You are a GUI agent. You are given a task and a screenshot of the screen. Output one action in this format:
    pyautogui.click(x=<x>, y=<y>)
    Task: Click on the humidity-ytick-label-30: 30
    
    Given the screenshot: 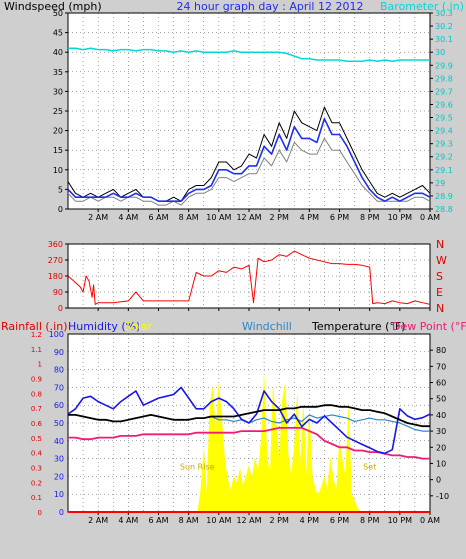 What is the action you would take?
    pyautogui.click(x=59, y=459)
    